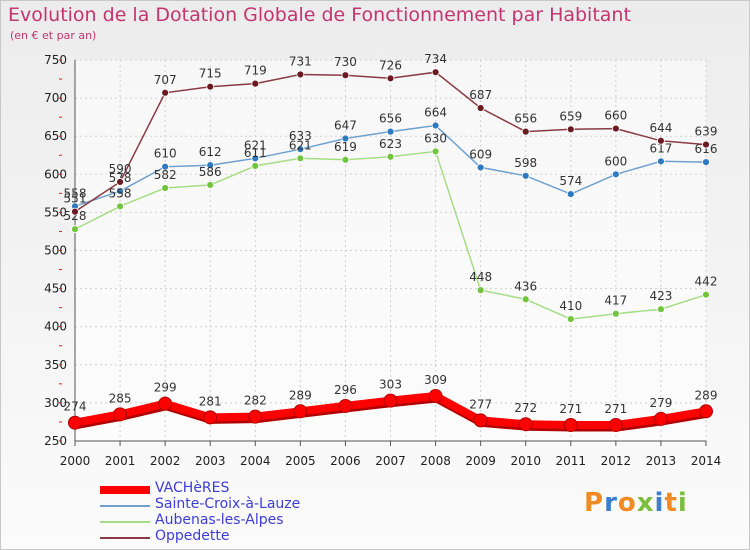 The height and width of the screenshot is (550, 750). I want to click on series-2-data-label: 582, so click(165, 175).